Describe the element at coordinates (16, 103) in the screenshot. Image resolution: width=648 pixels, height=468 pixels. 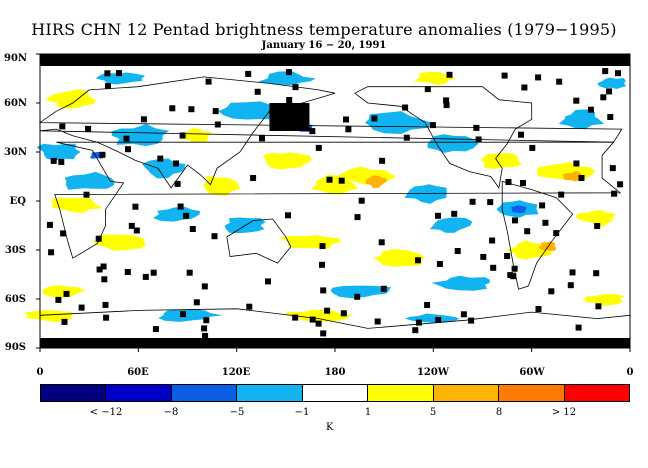
I see `lat-label-60n: 60N` at that location.